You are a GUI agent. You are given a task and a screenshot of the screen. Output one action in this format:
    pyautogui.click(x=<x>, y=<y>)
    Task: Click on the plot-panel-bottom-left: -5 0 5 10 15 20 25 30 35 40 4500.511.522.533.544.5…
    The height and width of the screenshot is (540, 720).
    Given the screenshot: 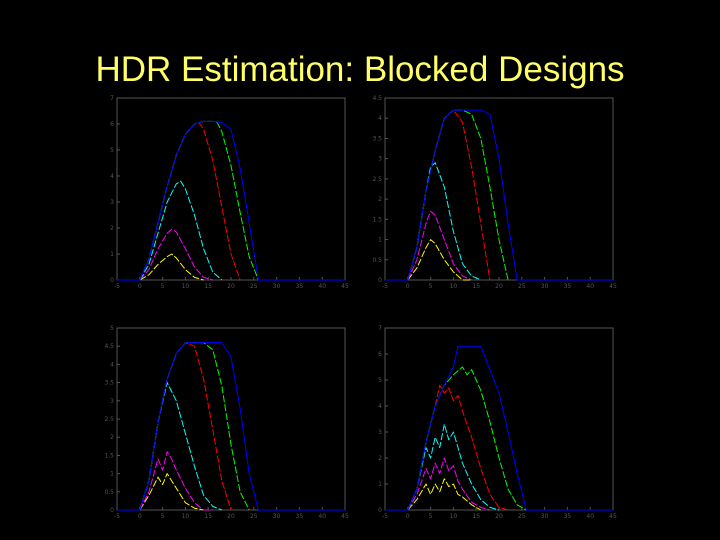 What is the action you would take?
    pyautogui.click(x=226, y=422)
    